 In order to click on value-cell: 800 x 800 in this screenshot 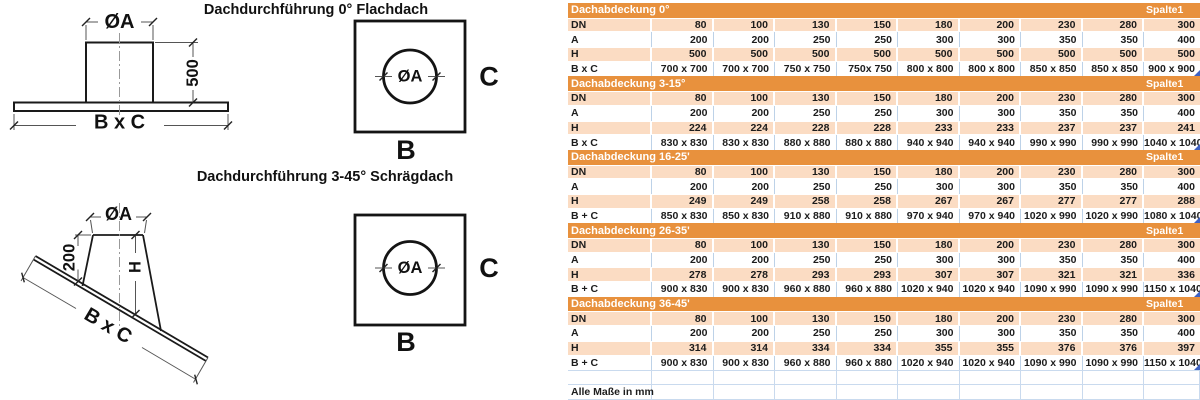, I will do `click(929, 69)`.